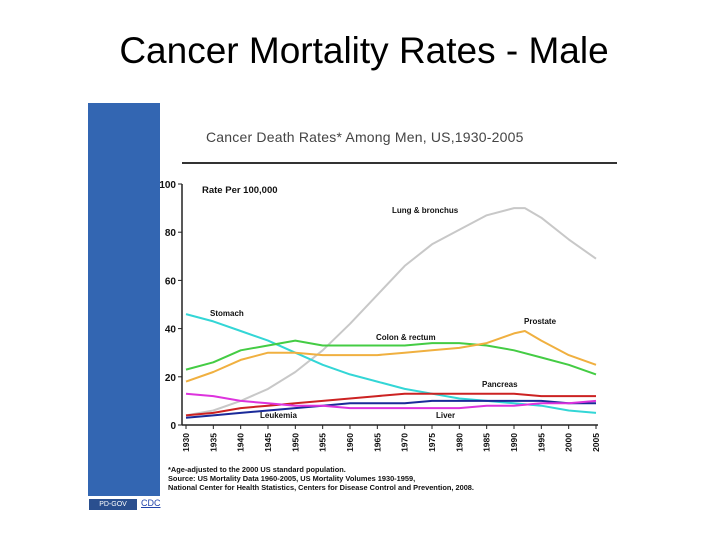 The image size is (728, 547). I want to click on series-label-lung-bronchus: Lung & bronchus, so click(425, 210).